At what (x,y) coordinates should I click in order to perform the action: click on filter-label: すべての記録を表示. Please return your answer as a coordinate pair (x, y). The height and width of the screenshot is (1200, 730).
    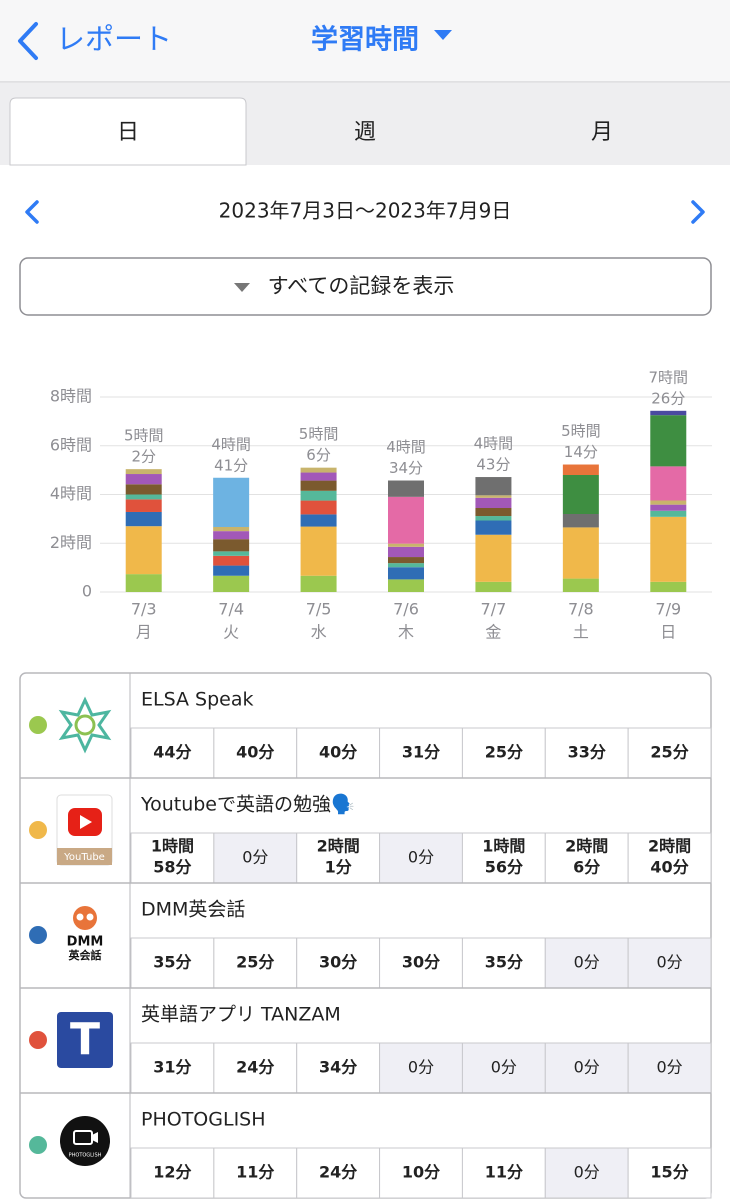
    Looking at the image, I should click on (361, 286).